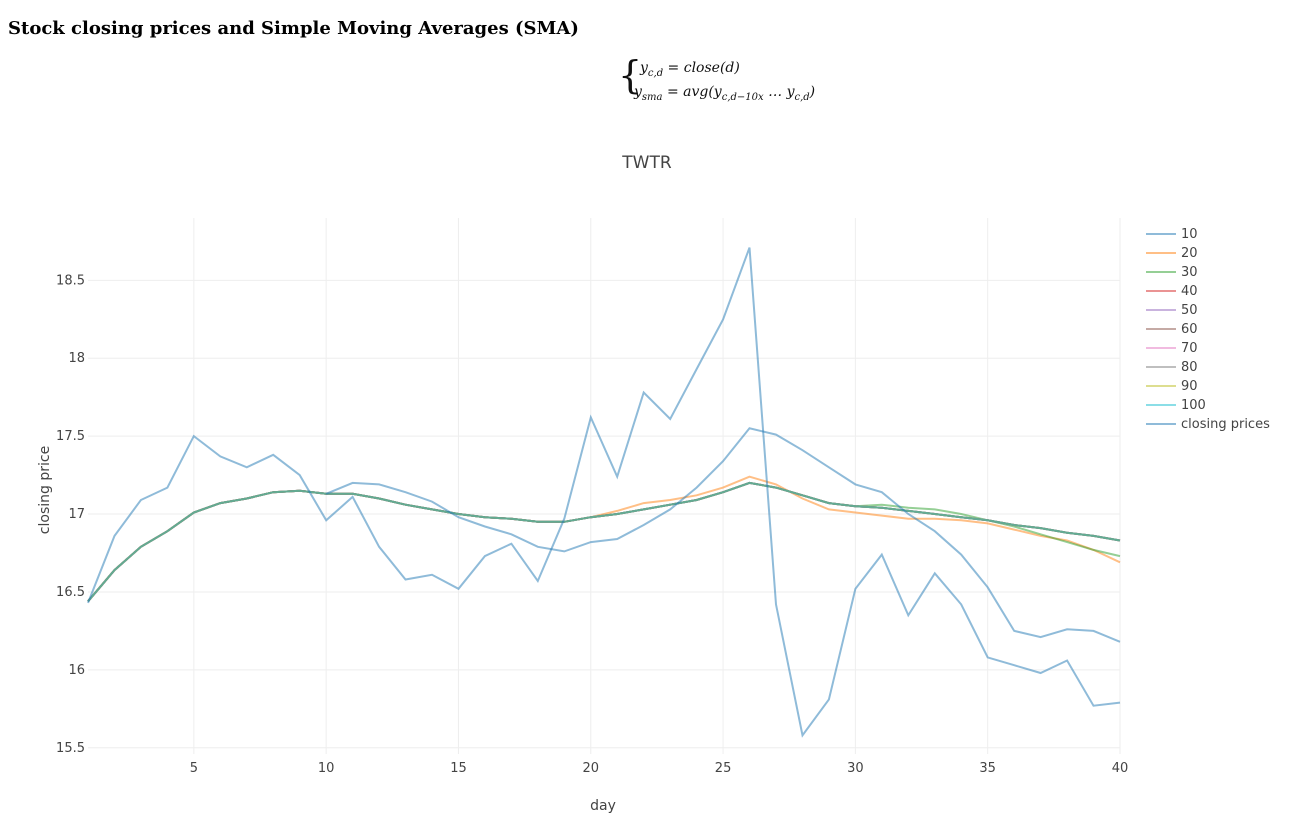 This screenshot has height=823, width=1311. I want to click on legend-item: 20, so click(1172, 253).